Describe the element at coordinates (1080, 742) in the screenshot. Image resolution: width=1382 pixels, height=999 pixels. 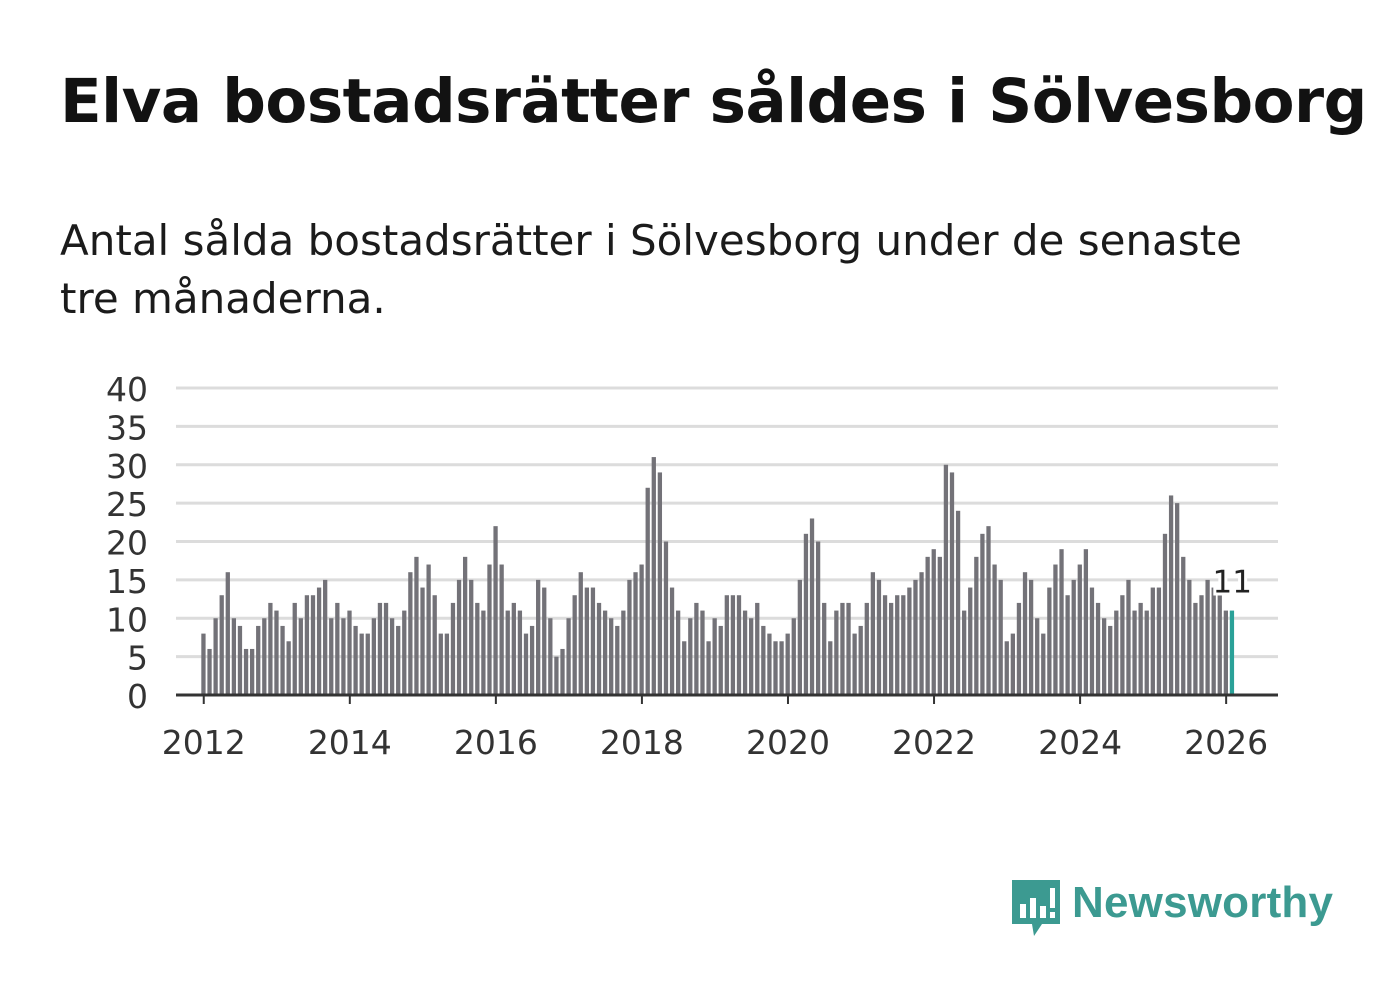
I see `x-tick-label: 2024` at that location.